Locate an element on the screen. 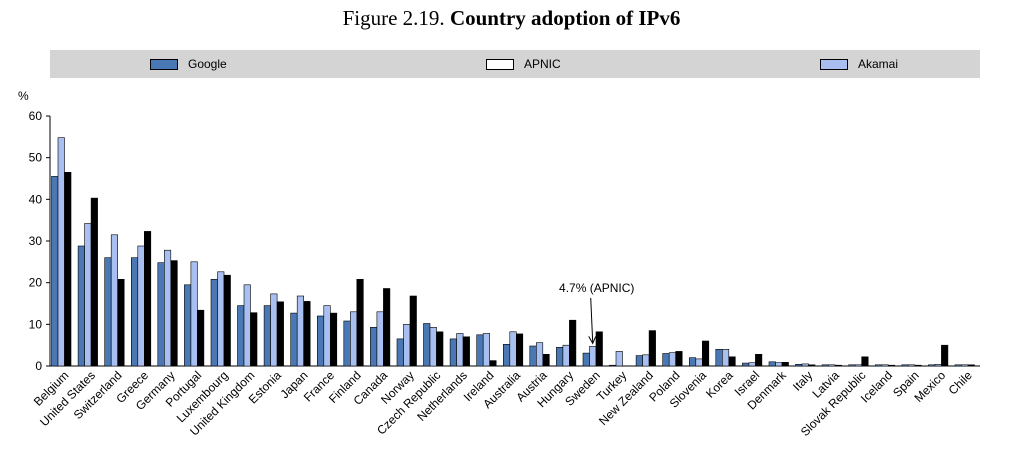 The image size is (1023, 475). y-tick-label: 20 is located at coordinates (36, 283).